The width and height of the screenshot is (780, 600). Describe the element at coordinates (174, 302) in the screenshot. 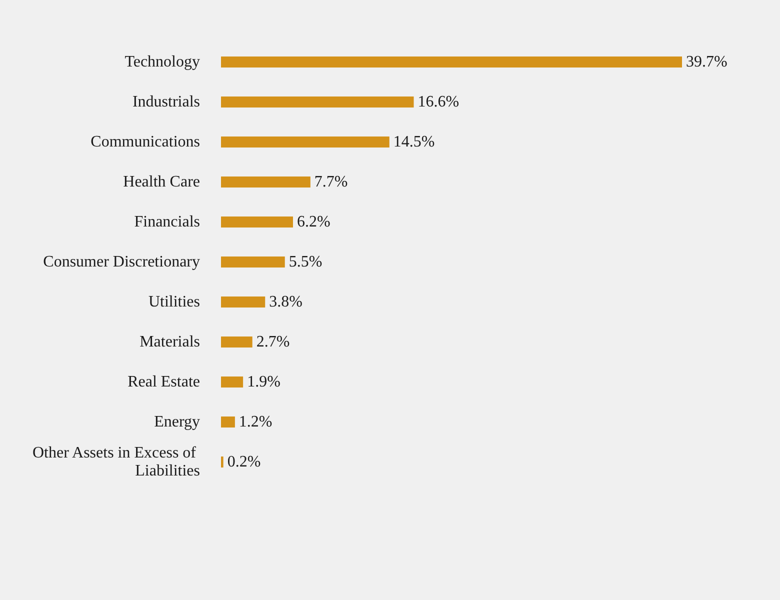

I see `y-tick-label: Utilities` at that location.